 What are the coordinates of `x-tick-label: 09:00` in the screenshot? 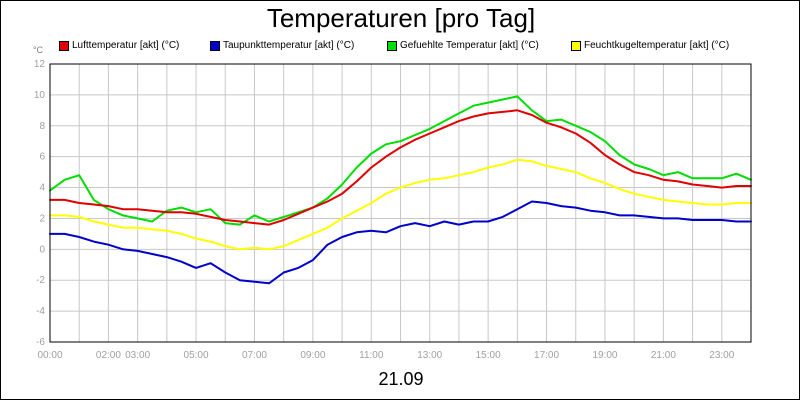 It's located at (312, 355).